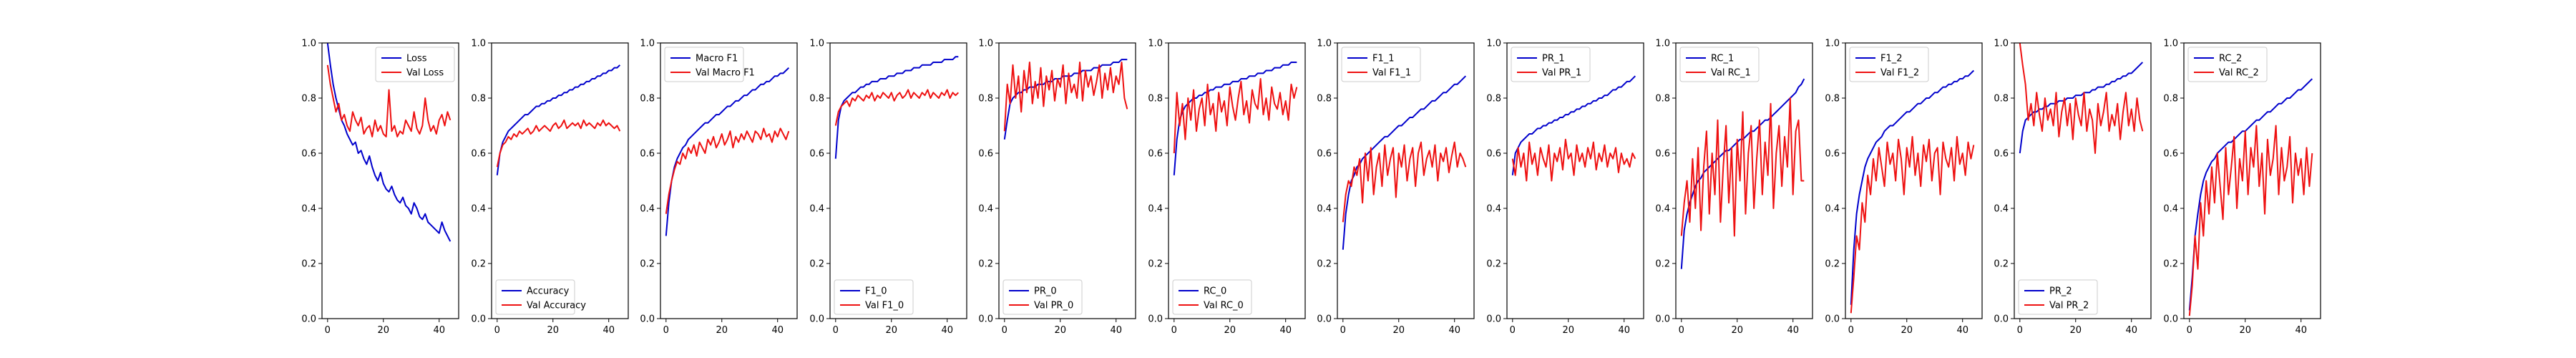 This screenshot has width=2576, height=358. What do you see at coordinates (2227, 64) in the screenshot?
I see `legend: RC_2 Val RC_2` at bounding box center [2227, 64].